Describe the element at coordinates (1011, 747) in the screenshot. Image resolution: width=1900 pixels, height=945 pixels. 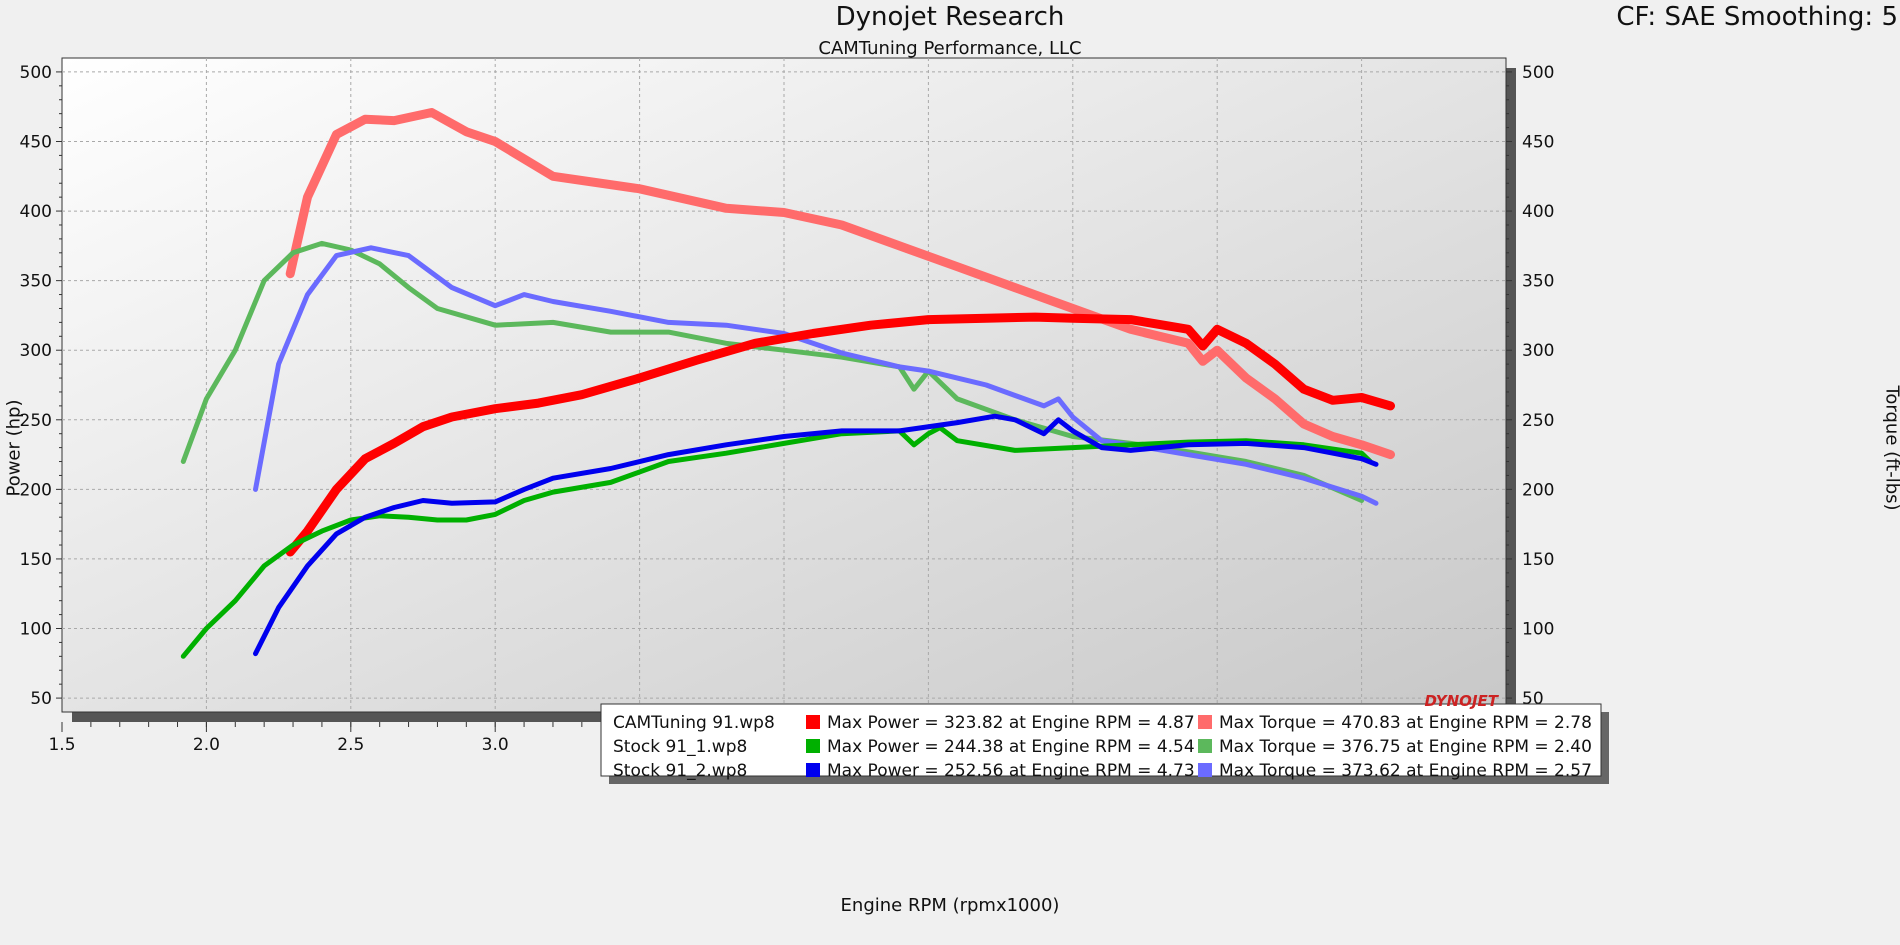
I see `legend-max-power: Max Power = 244.38 at Engine RPM = 4.54` at that location.